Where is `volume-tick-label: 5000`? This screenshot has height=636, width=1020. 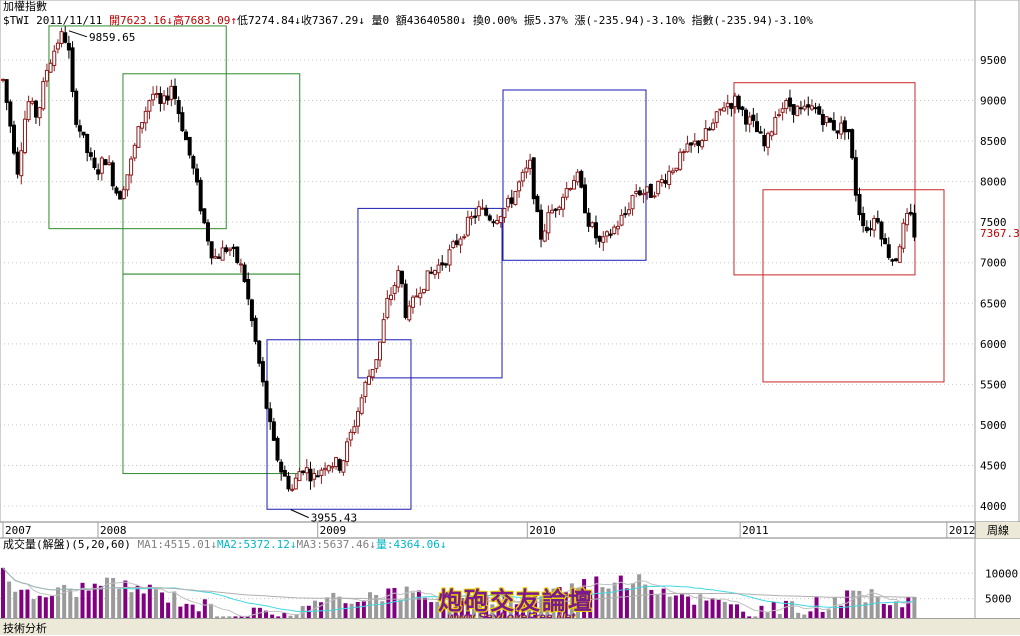
volume-tick-label: 5000 is located at coordinates (998, 599).